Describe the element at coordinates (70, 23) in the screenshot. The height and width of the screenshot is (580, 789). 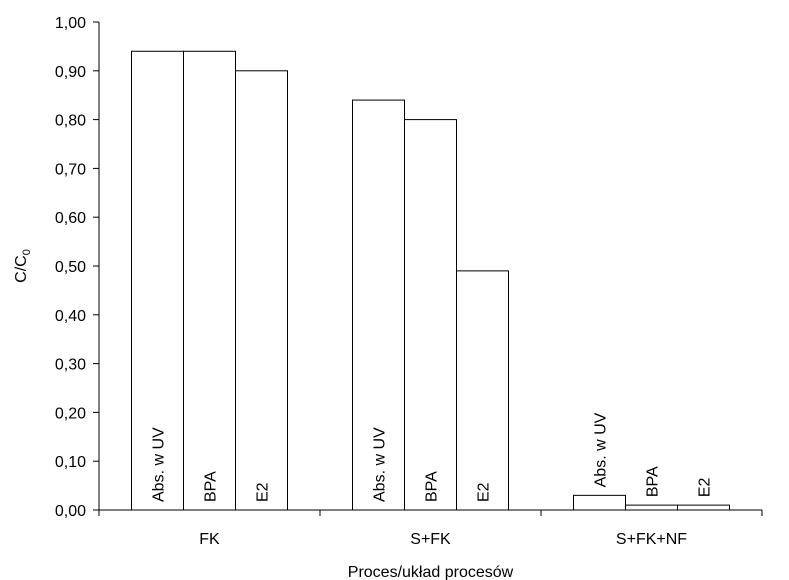
I see `y-tick-label: 1,00` at that location.